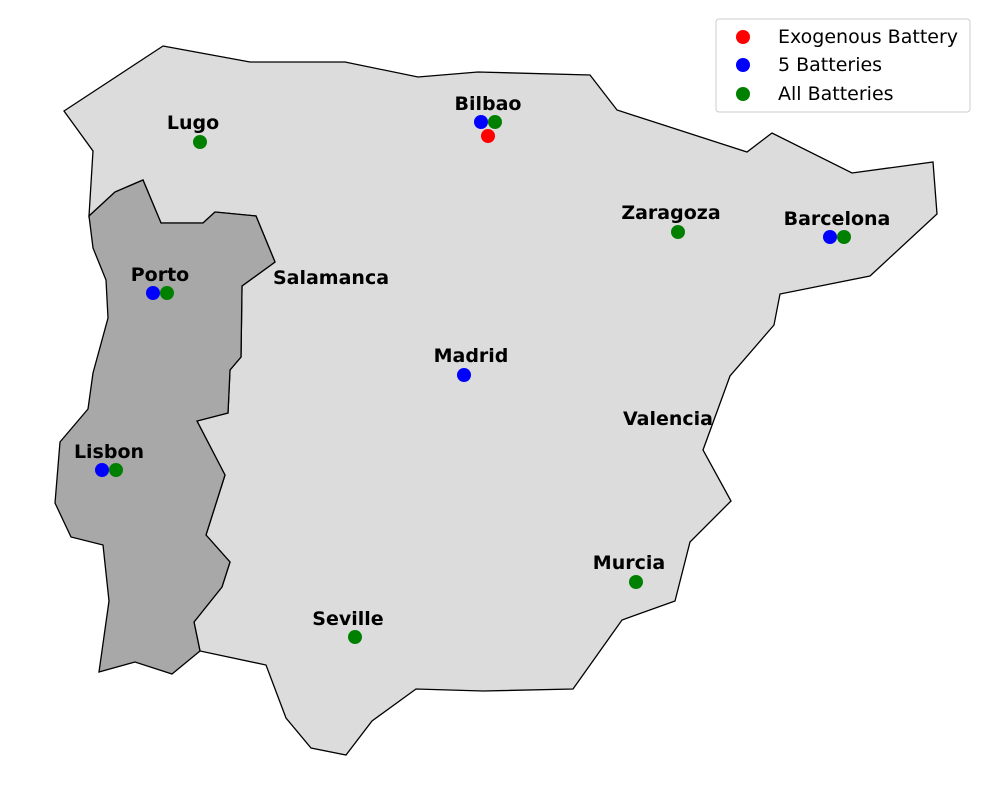  What do you see at coordinates (102, 470) in the screenshot?
I see `marker-lisbon-five` at bounding box center [102, 470].